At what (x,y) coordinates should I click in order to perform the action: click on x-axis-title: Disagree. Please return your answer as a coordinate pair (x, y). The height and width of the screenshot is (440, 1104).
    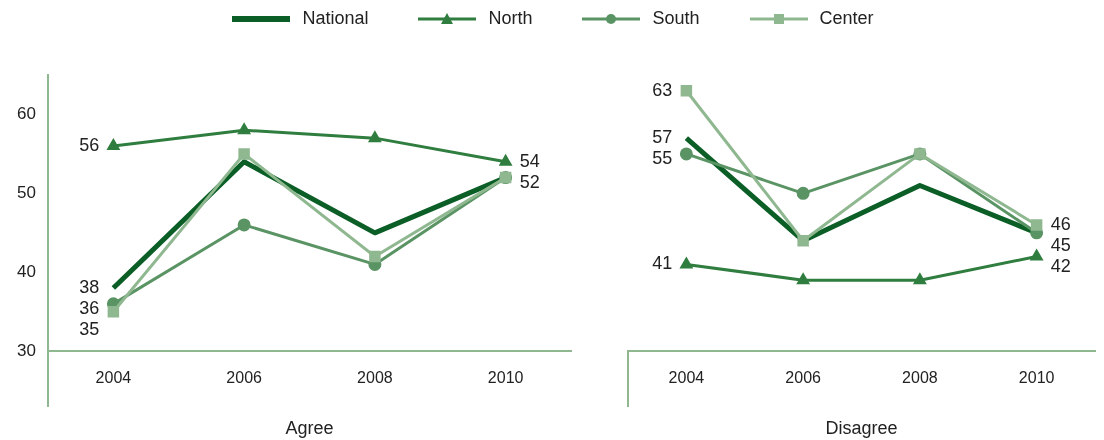
    Looking at the image, I should click on (861, 428).